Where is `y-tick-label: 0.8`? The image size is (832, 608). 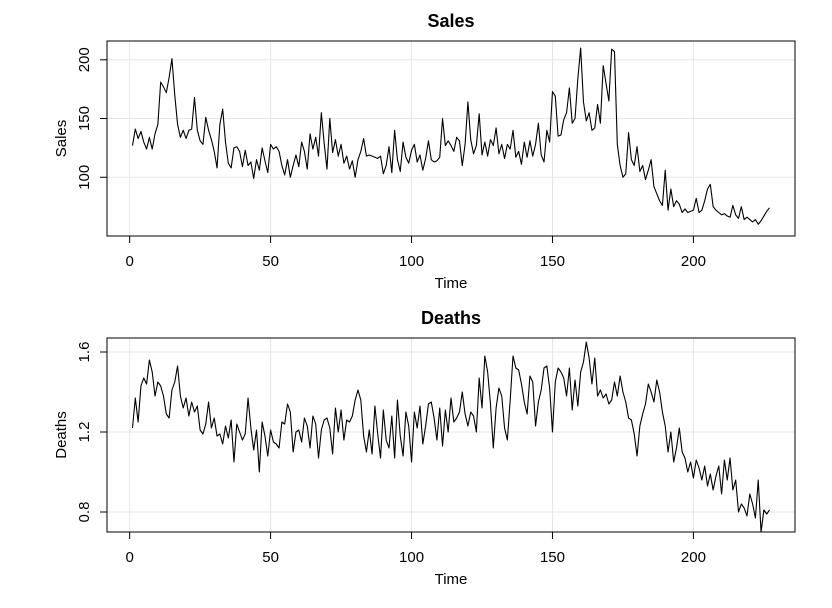
y-tick-label: 0.8 is located at coordinates (84, 512).